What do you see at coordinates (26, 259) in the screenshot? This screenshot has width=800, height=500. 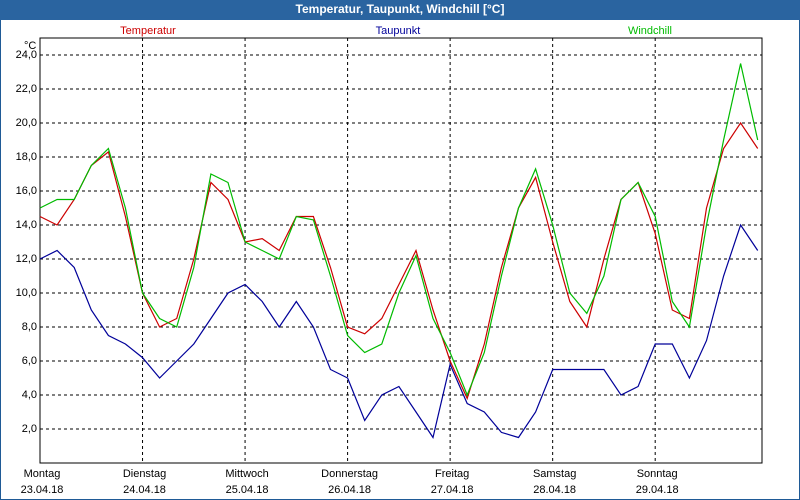 I see `y-tick-label: 12,0` at bounding box center [26, 259].